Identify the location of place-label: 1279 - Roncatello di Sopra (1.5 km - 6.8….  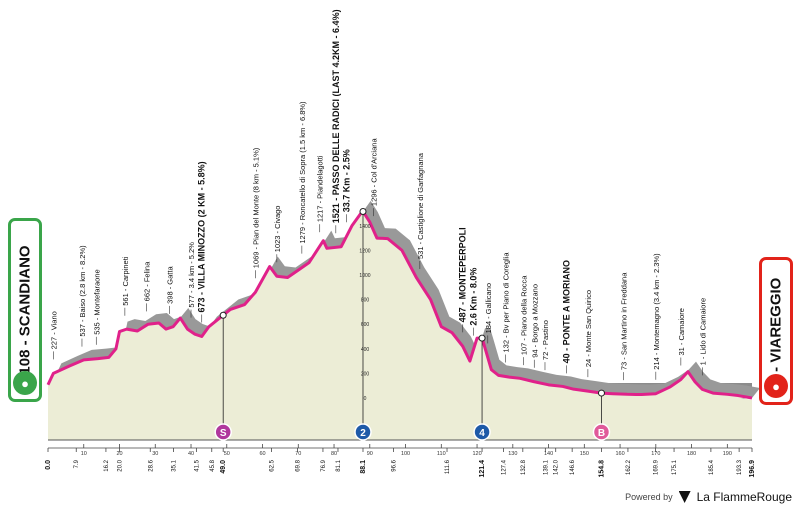
(302, 172).